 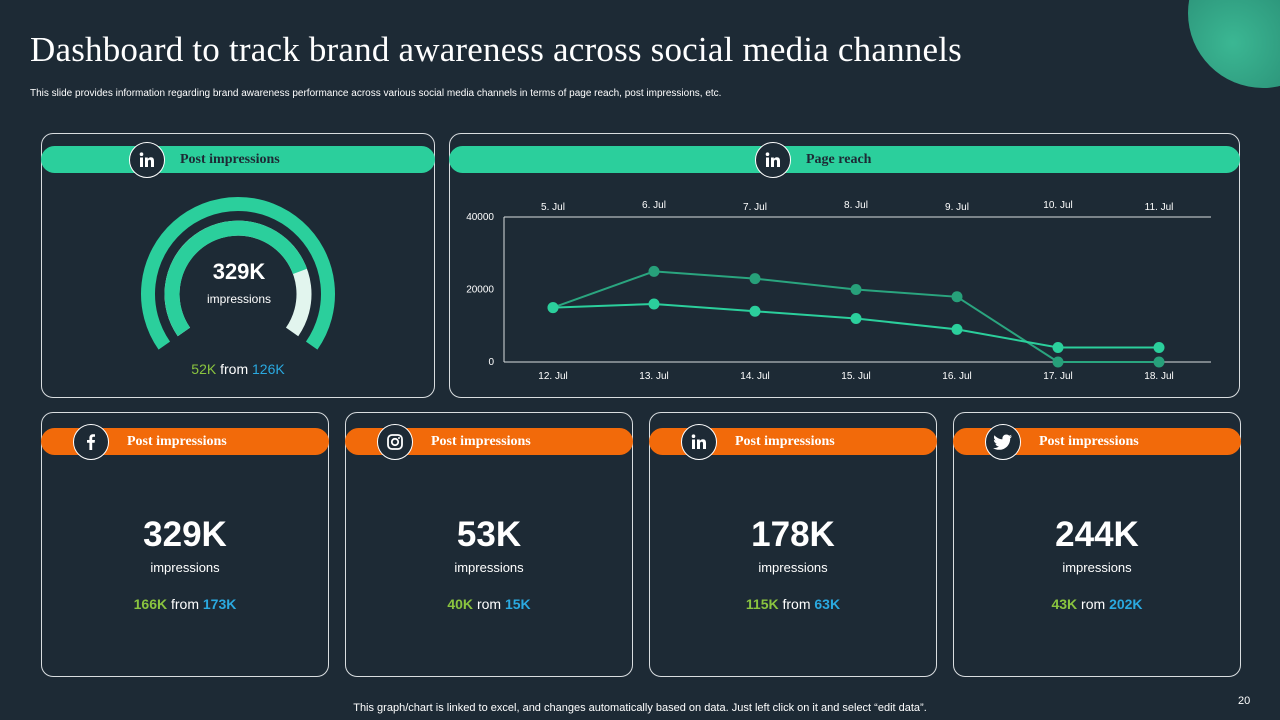 What do you see at coordinates (517, 604) in the screenshot?
I see `card-to-value: 15K` at bounding box center [517, 604].